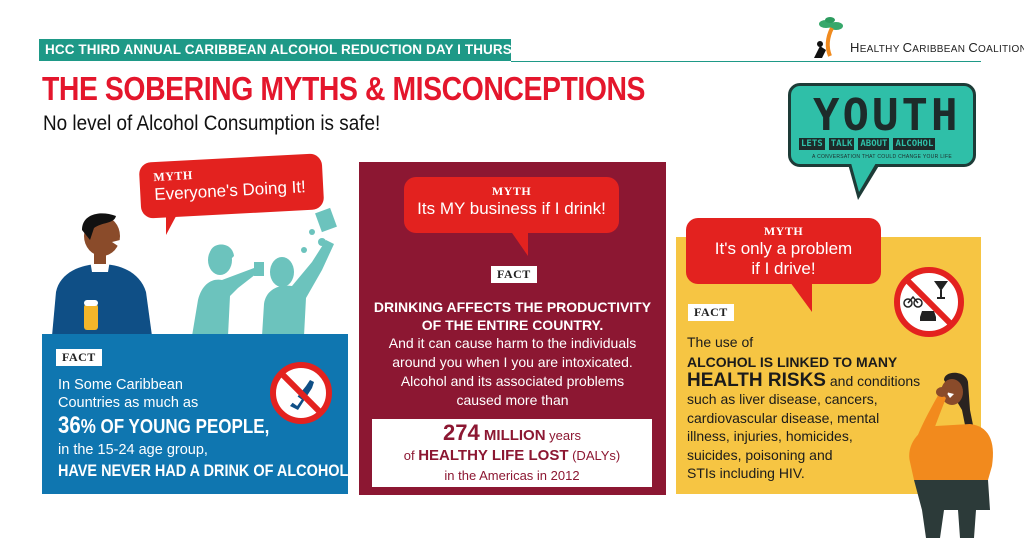 This screenshot has height=538, width=1024. What do you see at coordinates (841, 144) in the screenshot?
I see `youth-tag: TALK` at bounding box center [841, 144].